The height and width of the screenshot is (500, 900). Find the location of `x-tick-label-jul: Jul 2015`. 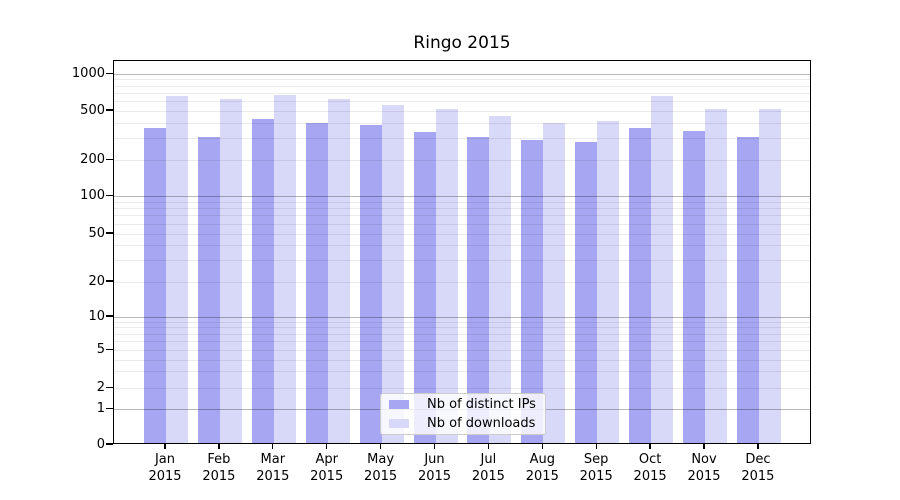

x-tick-label-jul: Jul 2015 is located at coordinates (488, 468).